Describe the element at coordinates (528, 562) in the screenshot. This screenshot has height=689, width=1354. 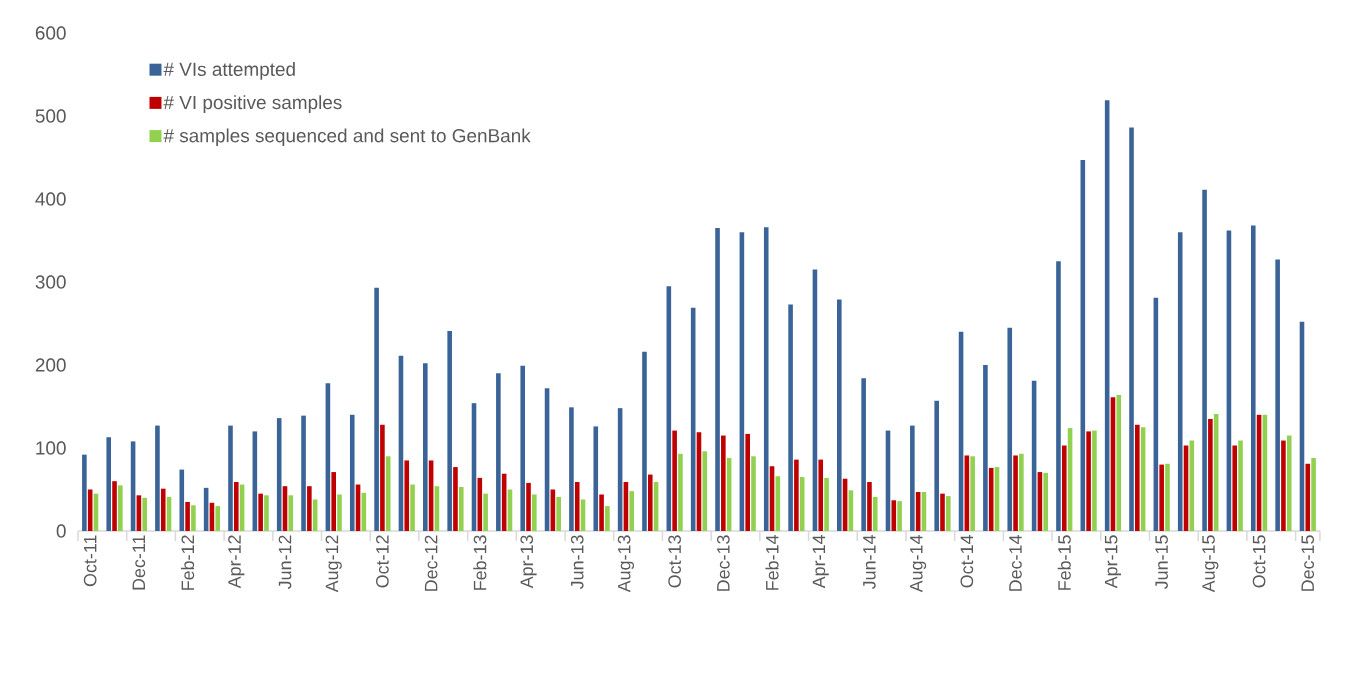
I see `x-tick-label: Apr-13` at that location.